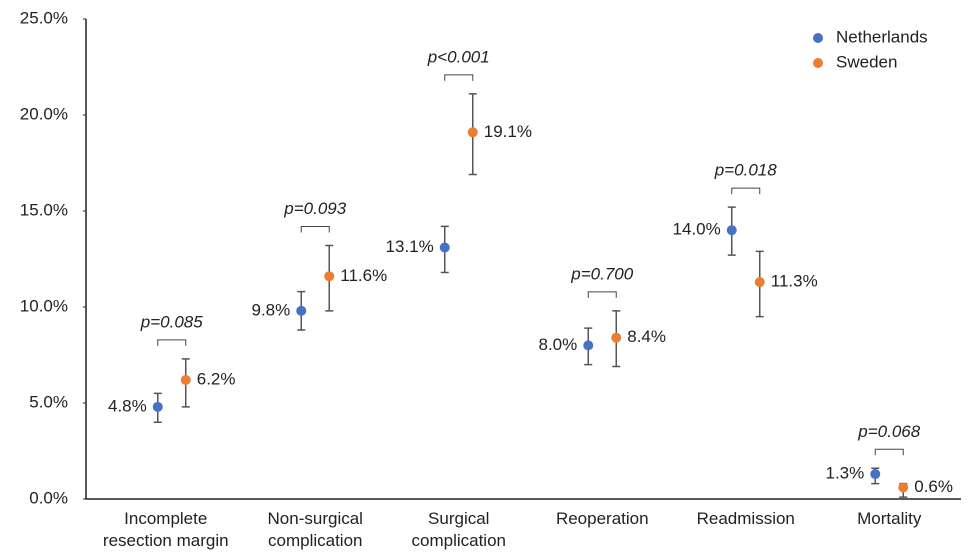 The width and height of the screenshot is (970, 554). I want to click on value-label: 13.1%, so click(410, 246).